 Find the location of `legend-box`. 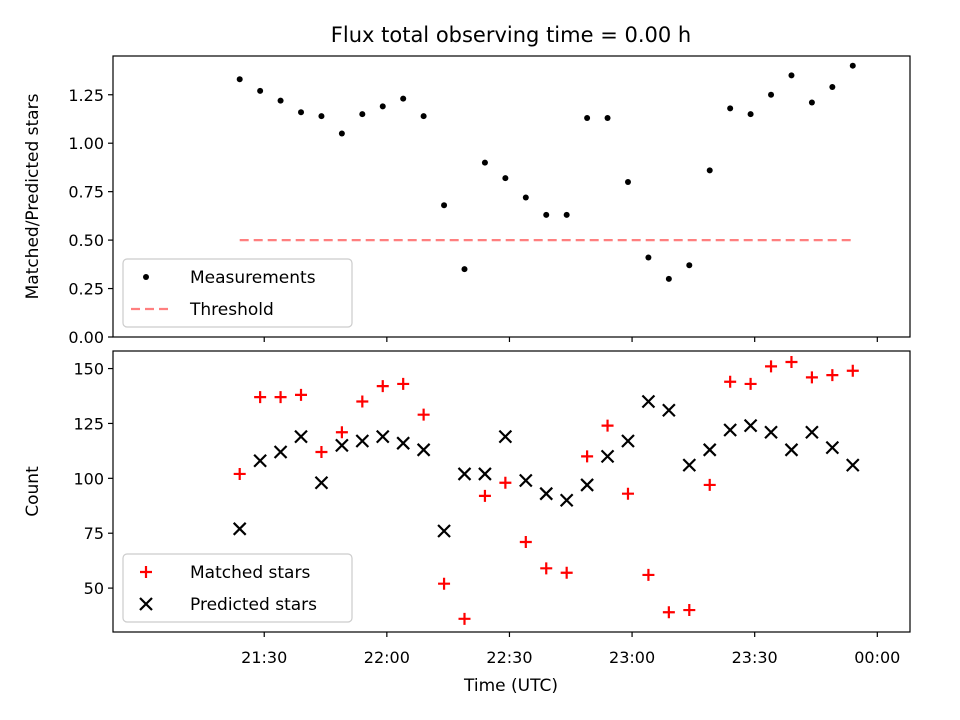

legend-box is located at coordinates (237, 293).